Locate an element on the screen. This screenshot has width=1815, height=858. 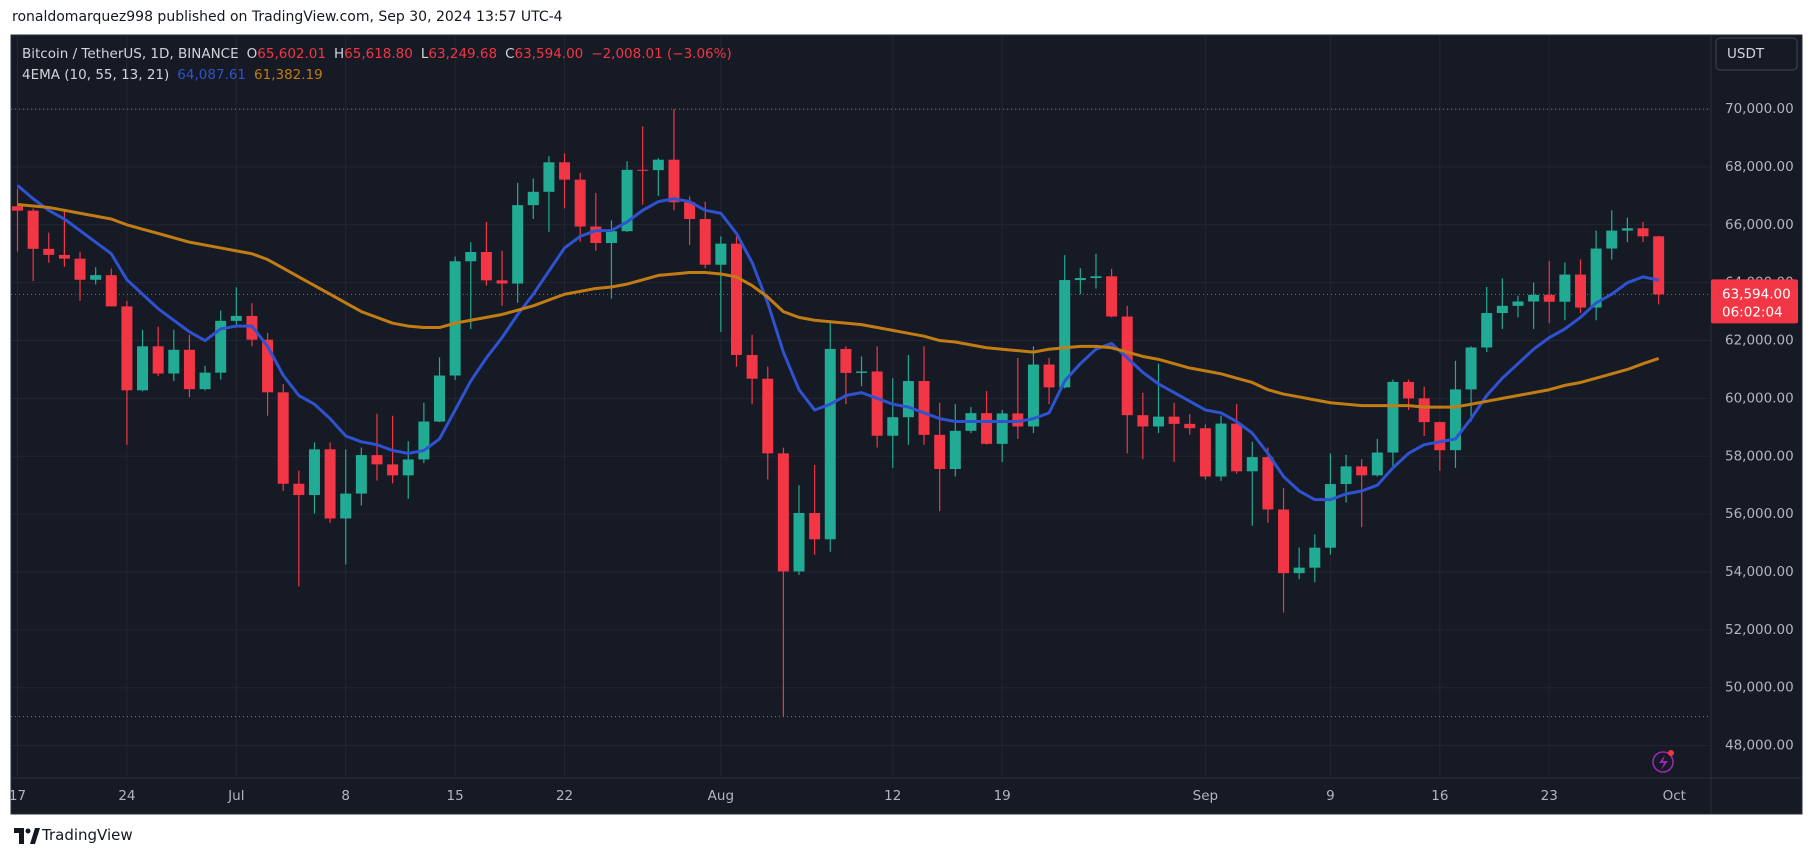
ohlc-value: 65,618.80 is located at coordinates (378, 54).